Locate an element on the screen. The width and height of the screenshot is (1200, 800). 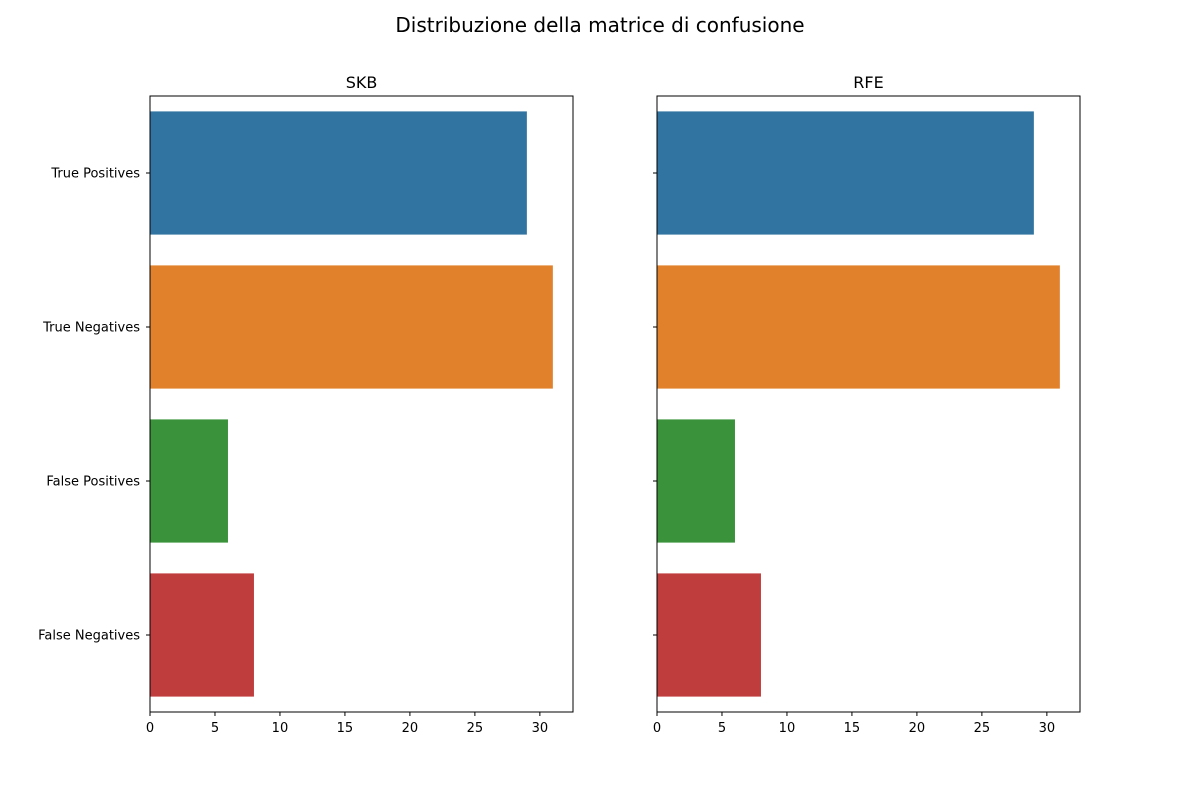
y-tick-label: False Negatives is located at coordinates (89, 636).